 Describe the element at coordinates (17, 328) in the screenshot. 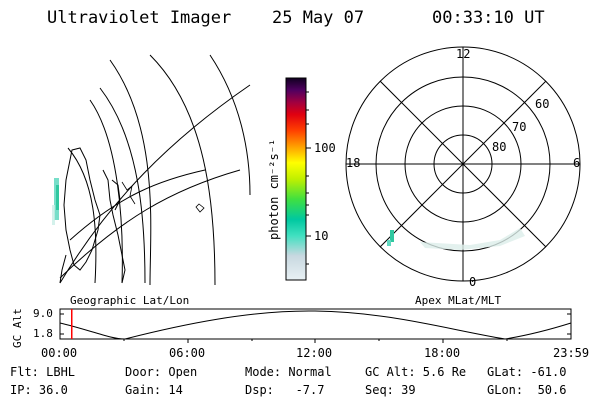

I see `alt-axis-label: GC Alt` at that location.